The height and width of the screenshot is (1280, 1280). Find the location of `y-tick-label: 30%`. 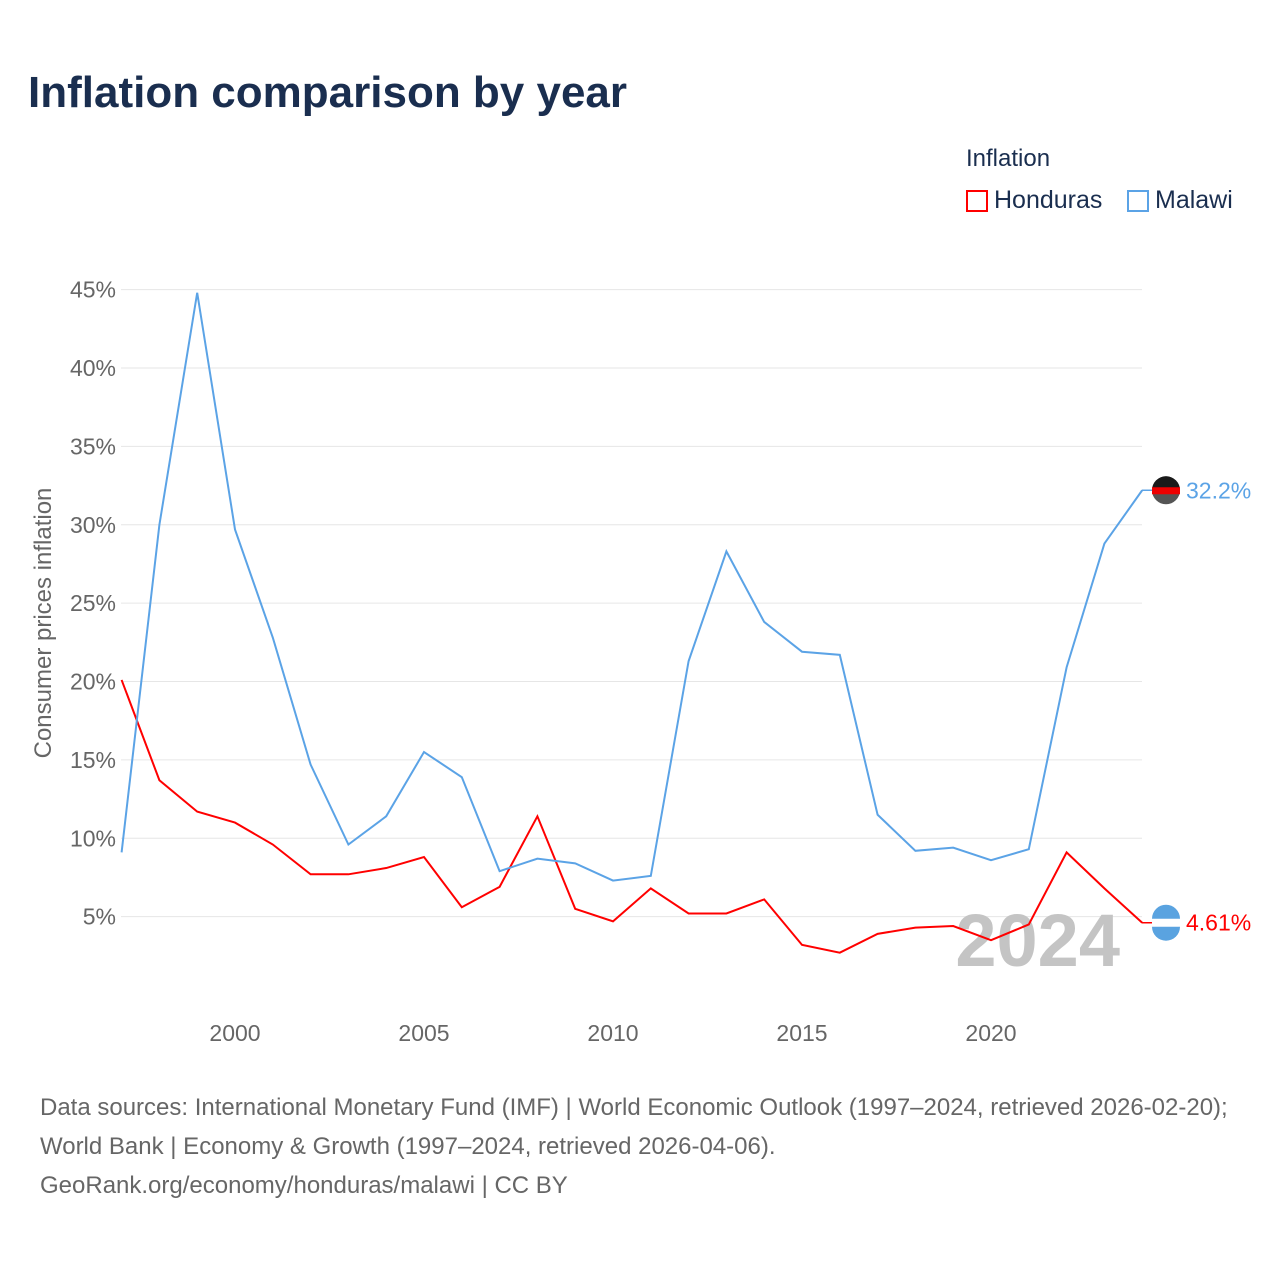

y-tick-label: 30% is located at coordinates (93, 525).